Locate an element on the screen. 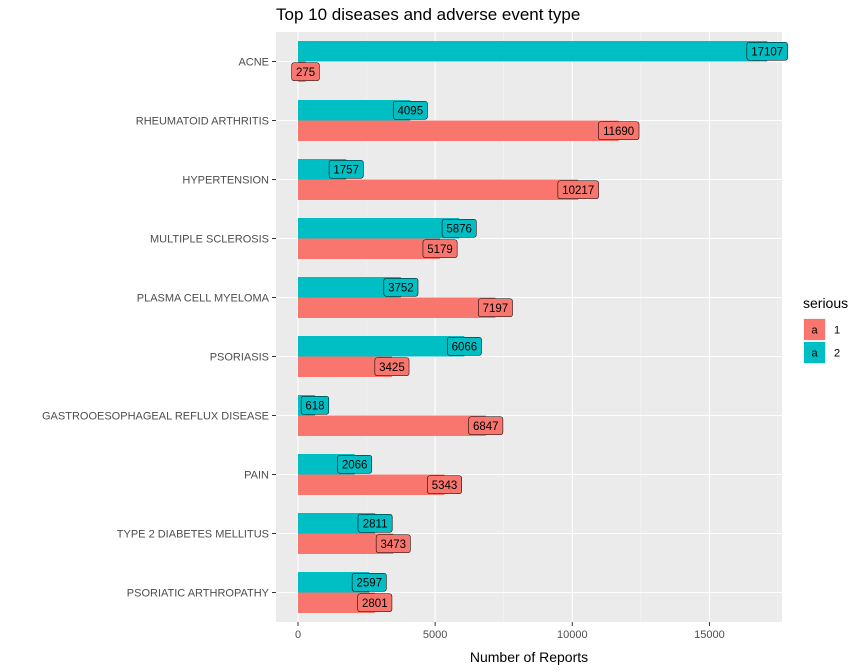  data-label: 275 is located at coordinates (305, 73).